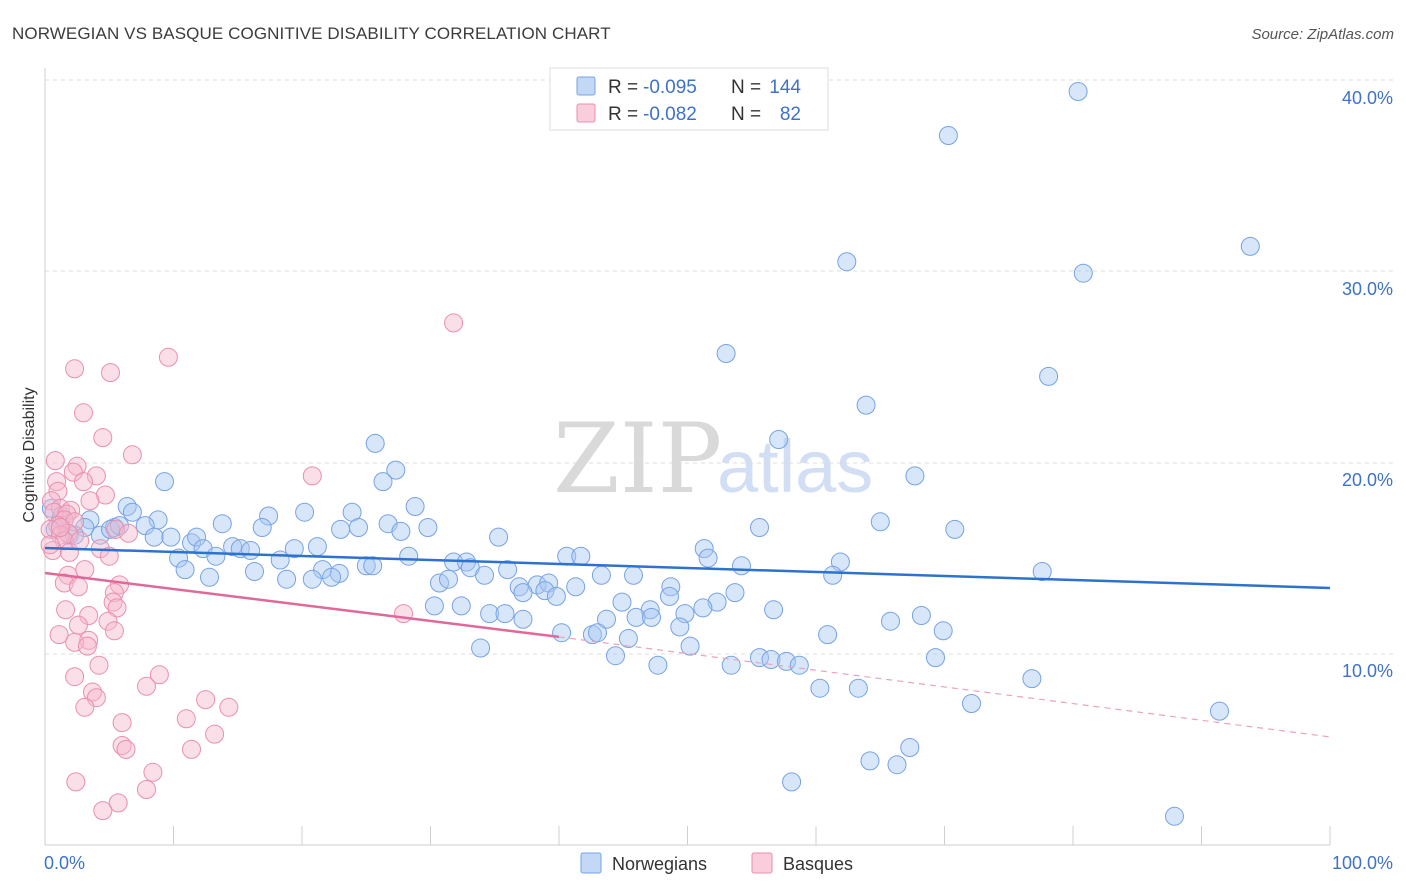 This screenshot has height=892, width=1406. What do you see at coordinates (790, 114) in the screenshot?
I see `legend-n-value: 82` at bounding box center [790, 114].